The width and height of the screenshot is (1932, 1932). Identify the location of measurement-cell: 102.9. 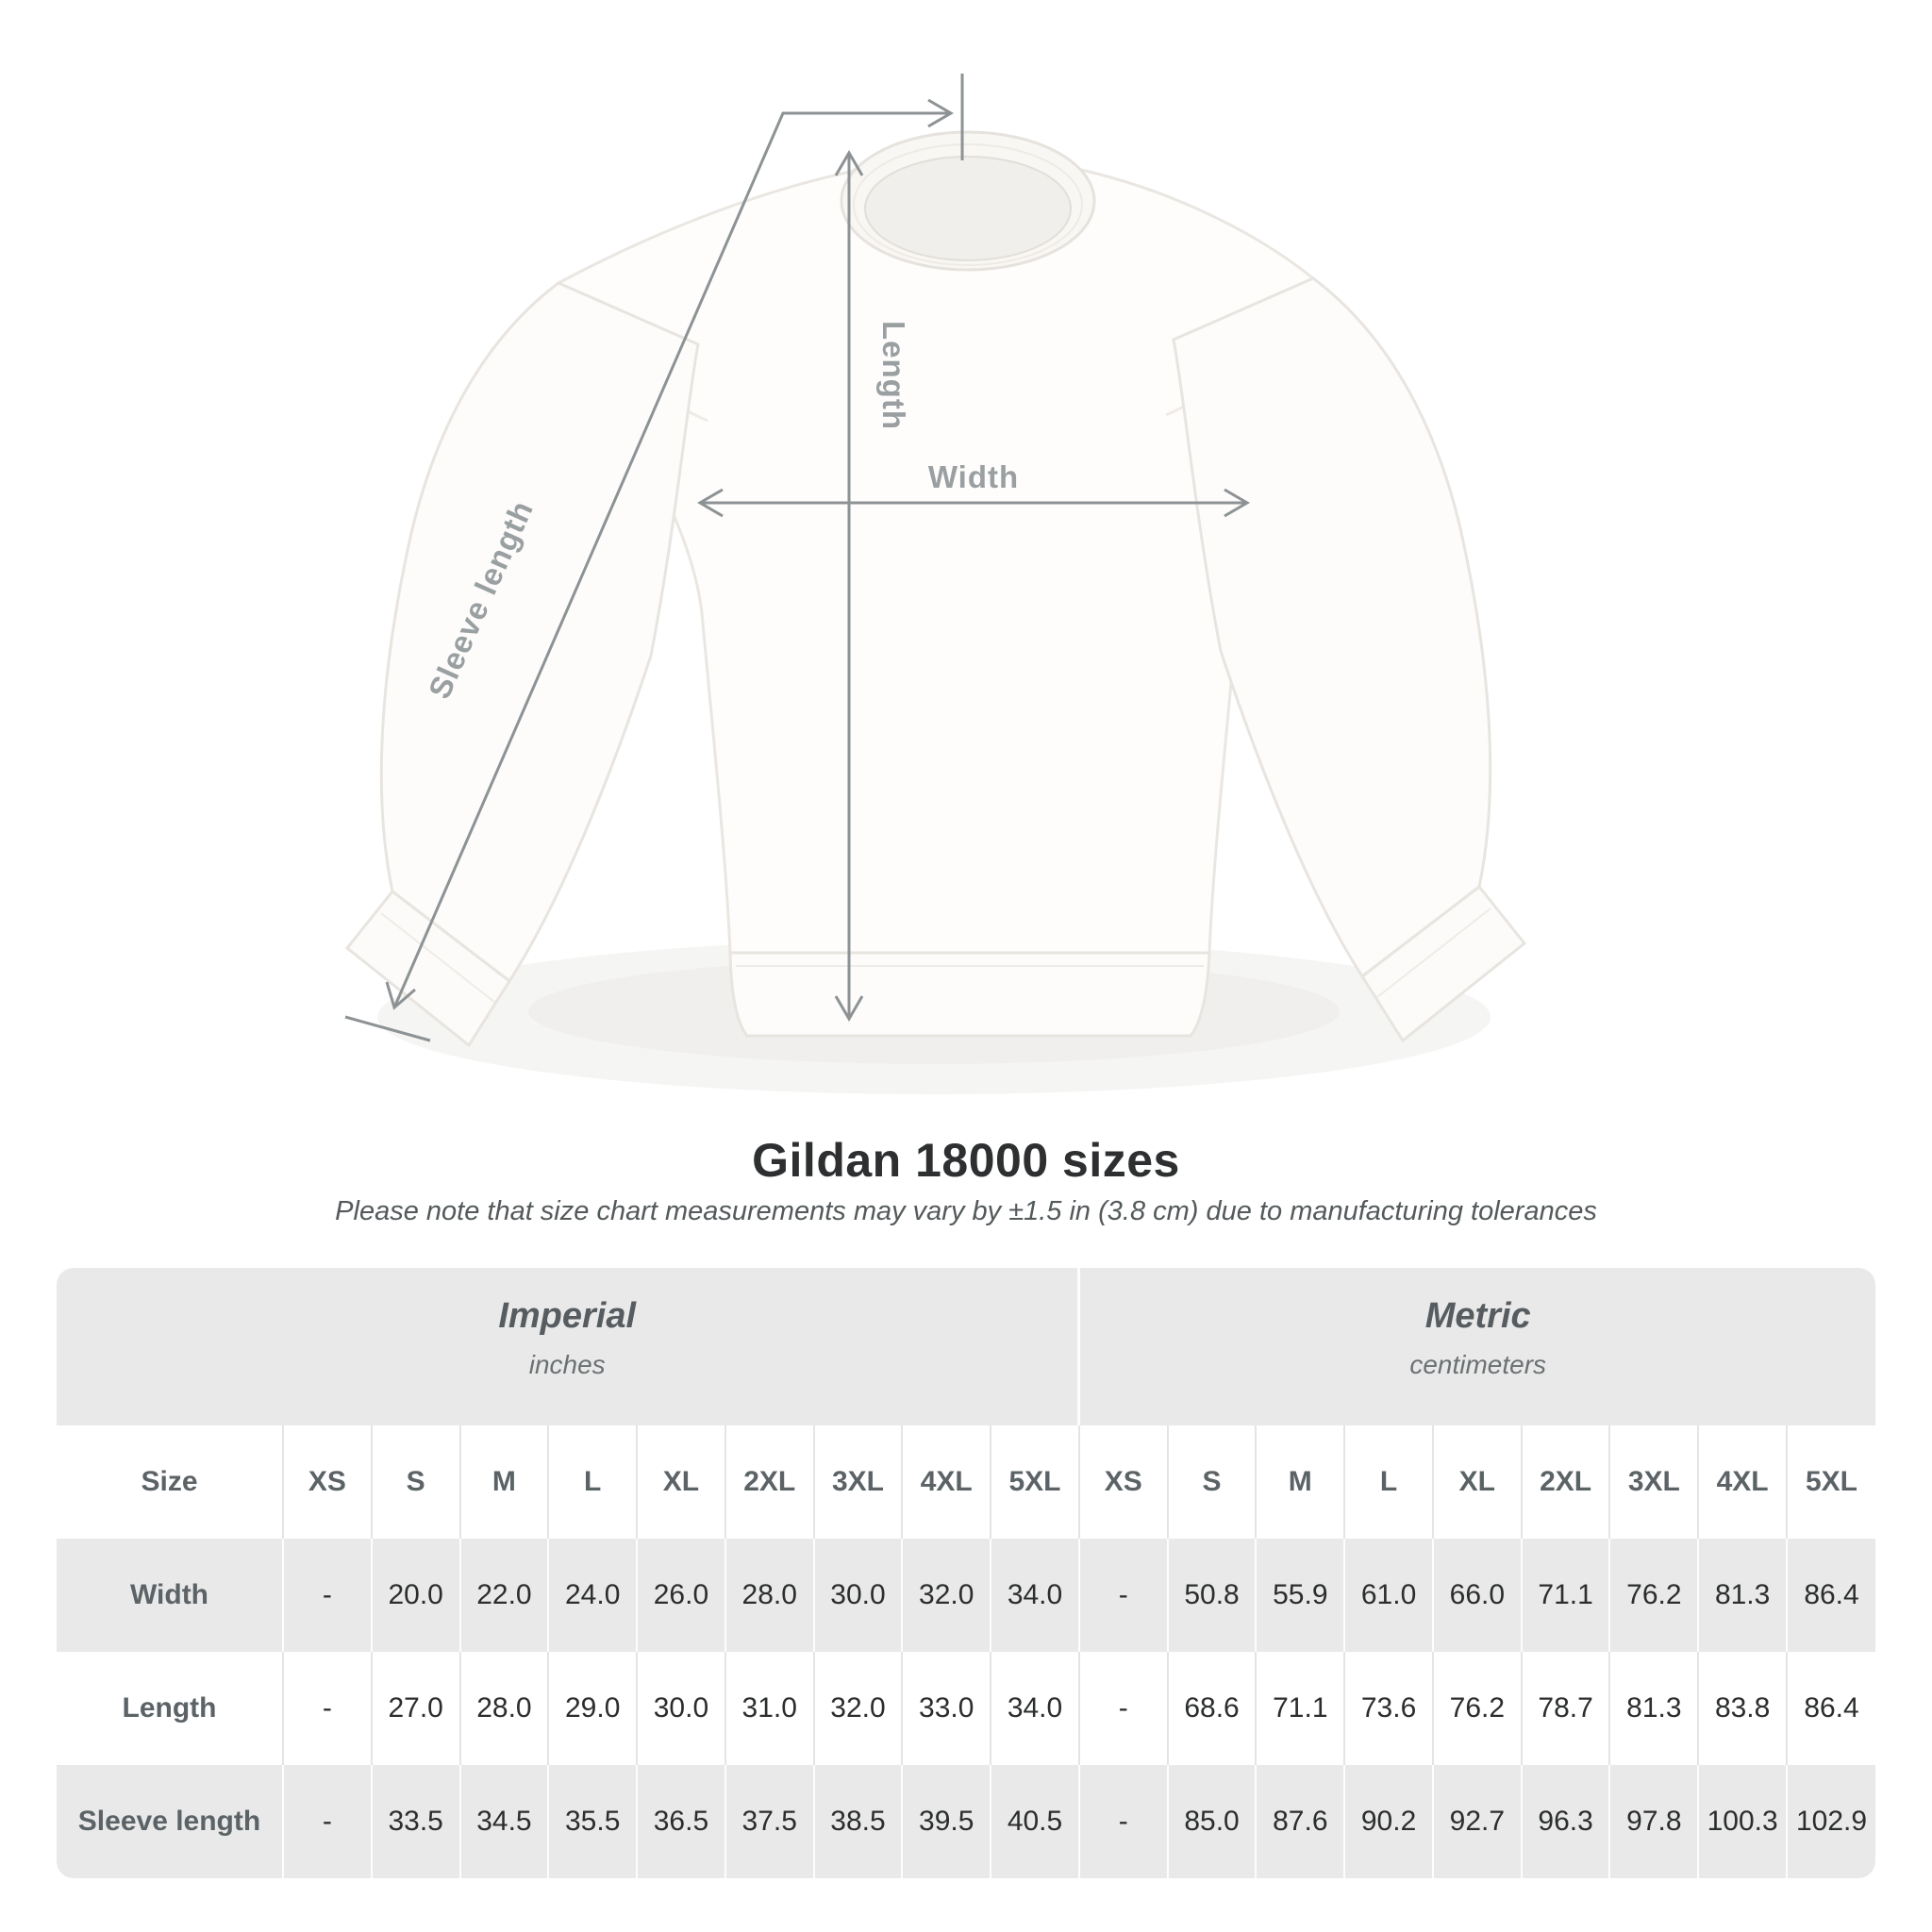
(1831, 1822).